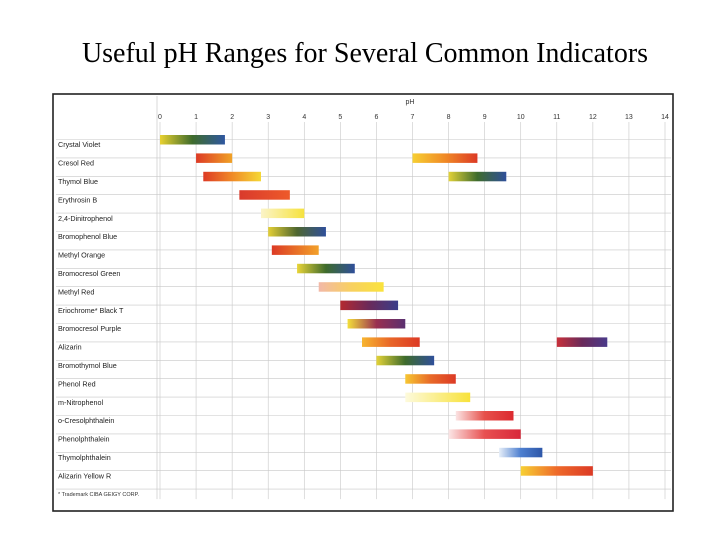 Image resolution: width=720 pixels, height=540 pixels. Describe the element at coordinates (76, 163) in the screenshot. I see `indicator-label: Cresol Red` at that location.